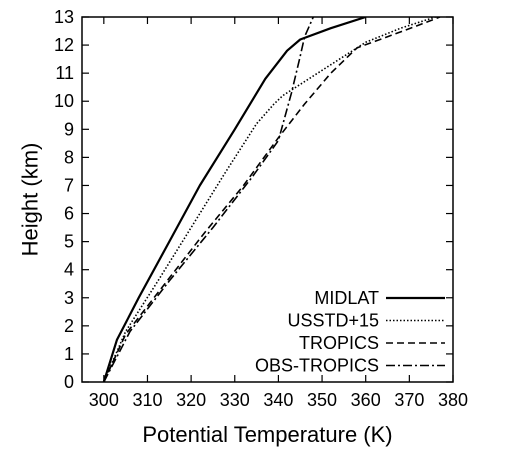  I want to click on x-axis-label: Potential Temperature (K), so click(267, 434).